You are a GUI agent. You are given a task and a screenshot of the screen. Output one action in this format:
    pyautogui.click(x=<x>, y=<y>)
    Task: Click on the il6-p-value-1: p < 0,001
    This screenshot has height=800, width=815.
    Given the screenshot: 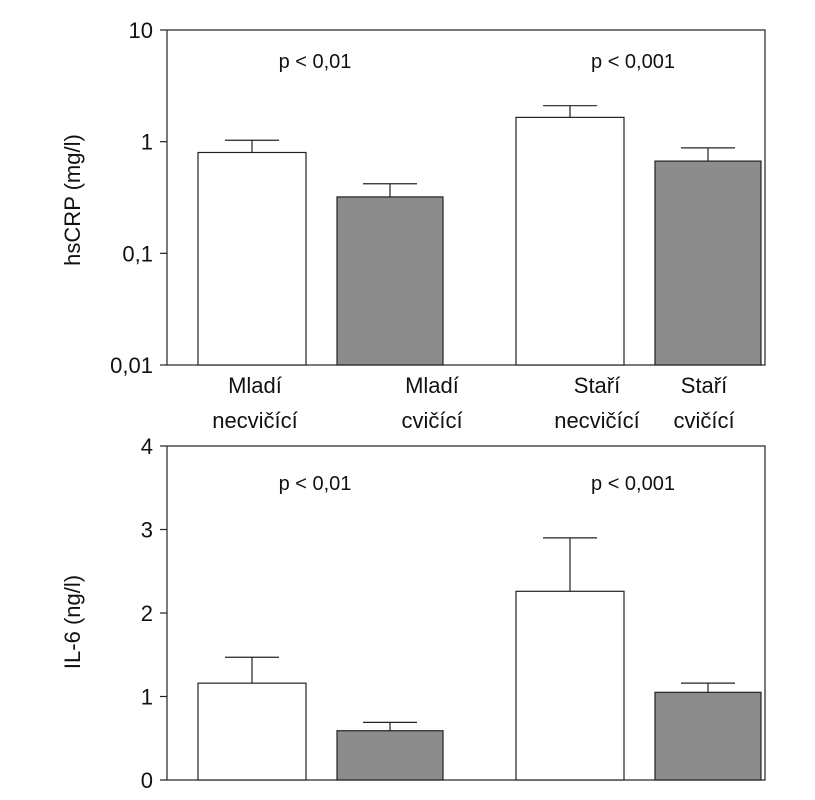 What is the action you would take?
    pyautogui.click(x=633, y=484)
    